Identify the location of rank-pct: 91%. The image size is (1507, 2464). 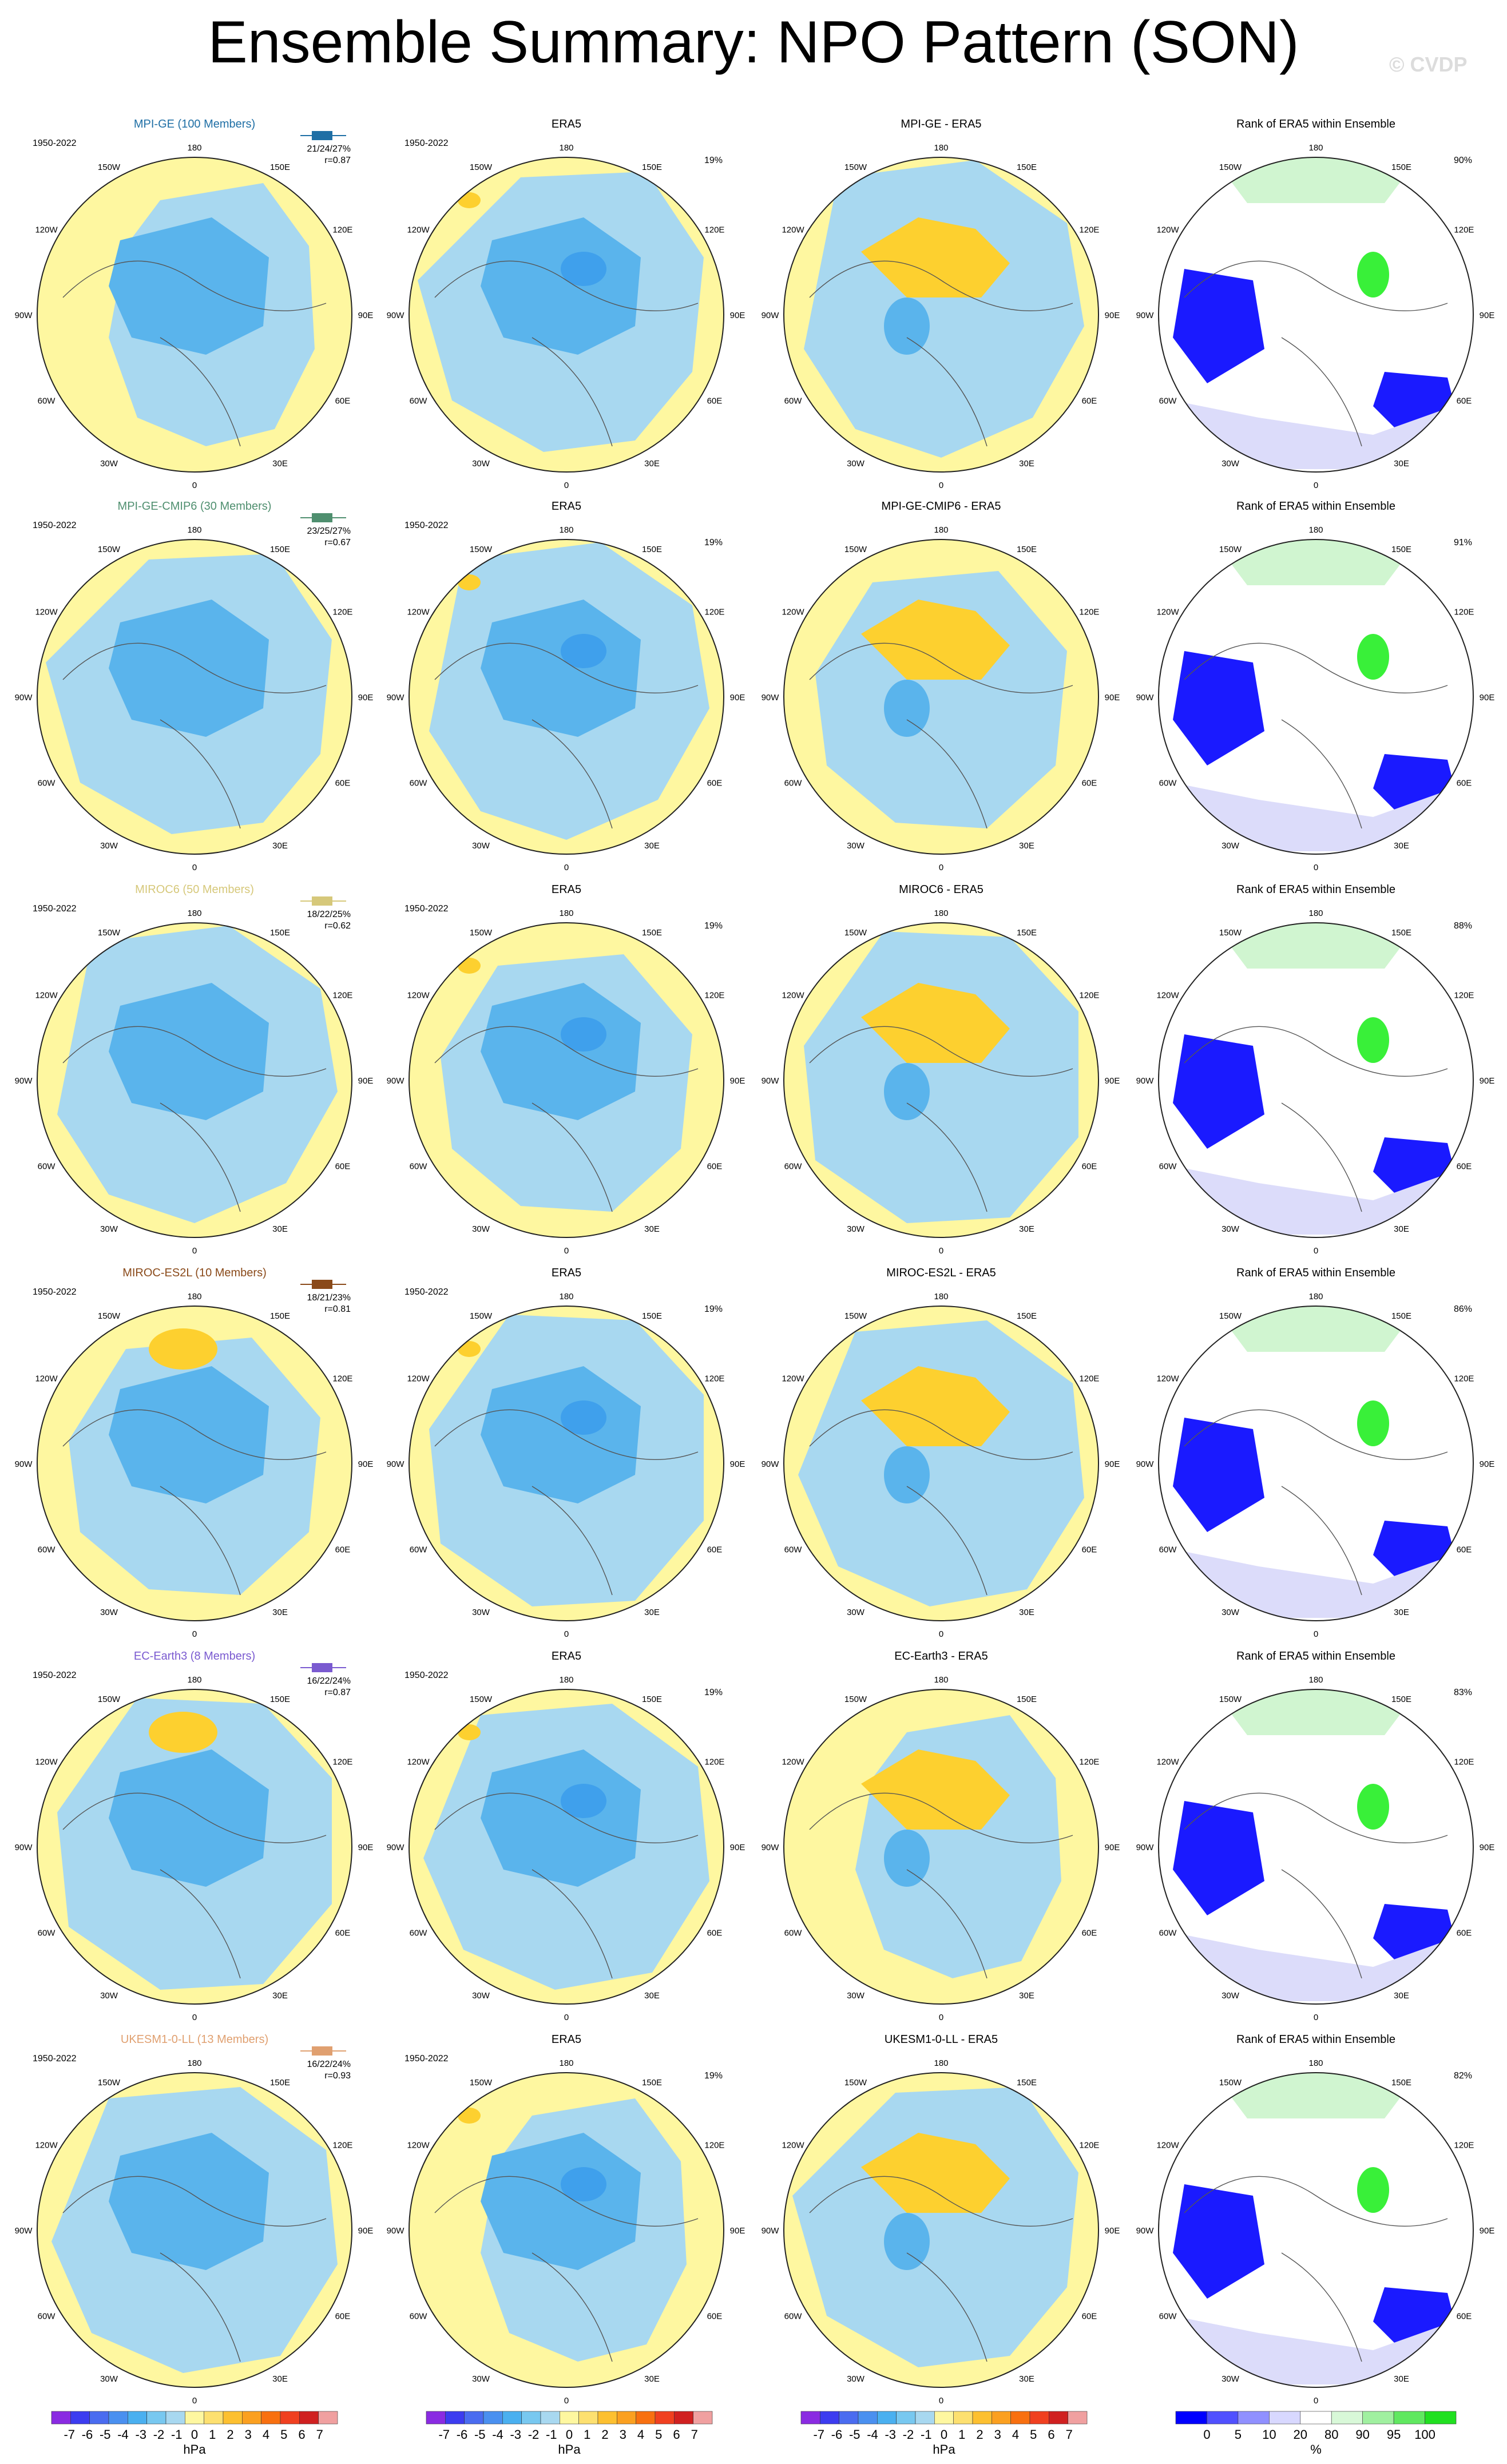
(1463, 542).